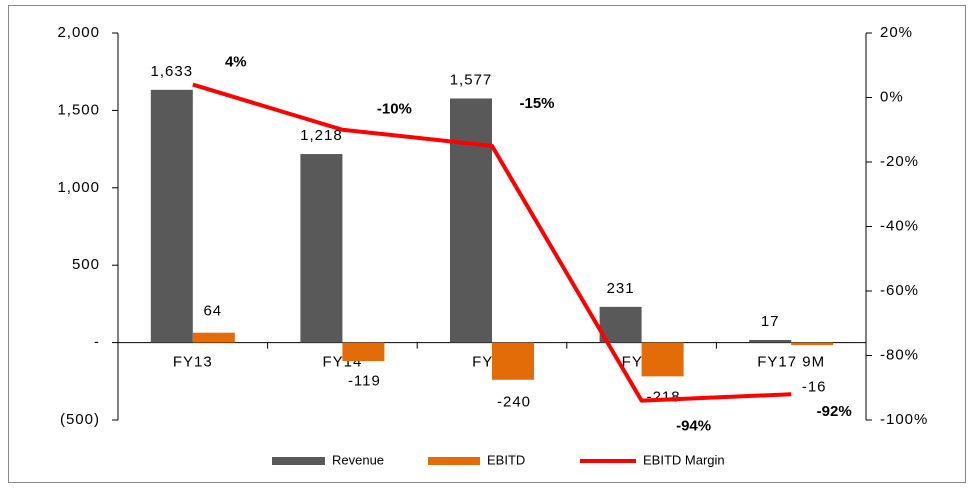 This screenshot has height=488, width=974. What do you see at coordinates (236, 62) in the screenshot?
I see `margin-label: 4%` at bounding box center [236, 62].